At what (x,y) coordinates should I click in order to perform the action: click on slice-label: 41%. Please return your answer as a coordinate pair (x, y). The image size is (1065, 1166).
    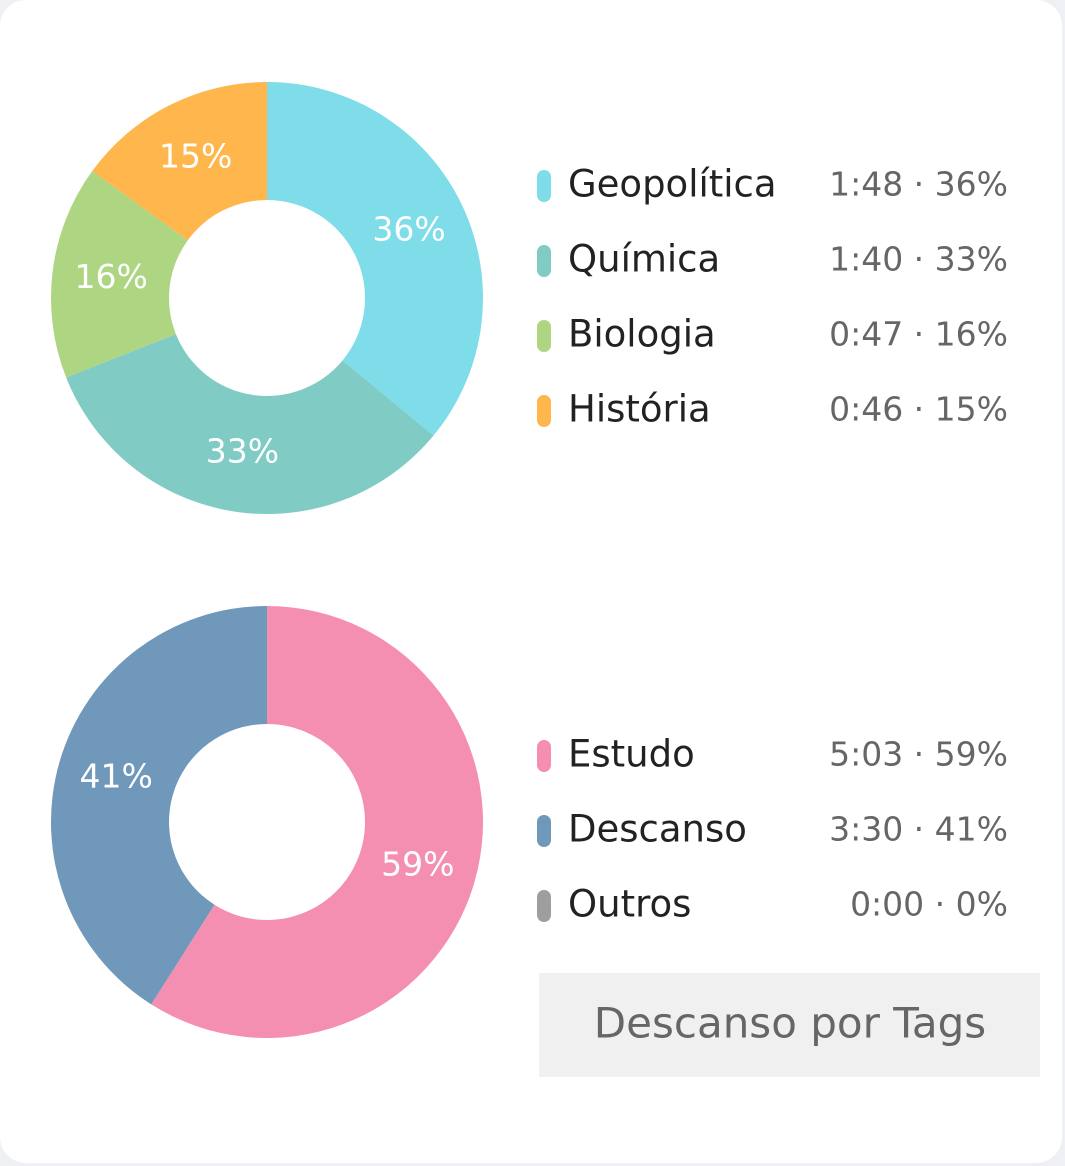
    Looking at the image, I should click on (116, 776).